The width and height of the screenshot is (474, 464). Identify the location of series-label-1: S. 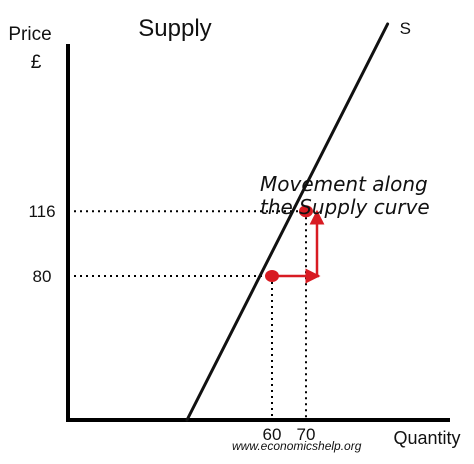
(405, 28).